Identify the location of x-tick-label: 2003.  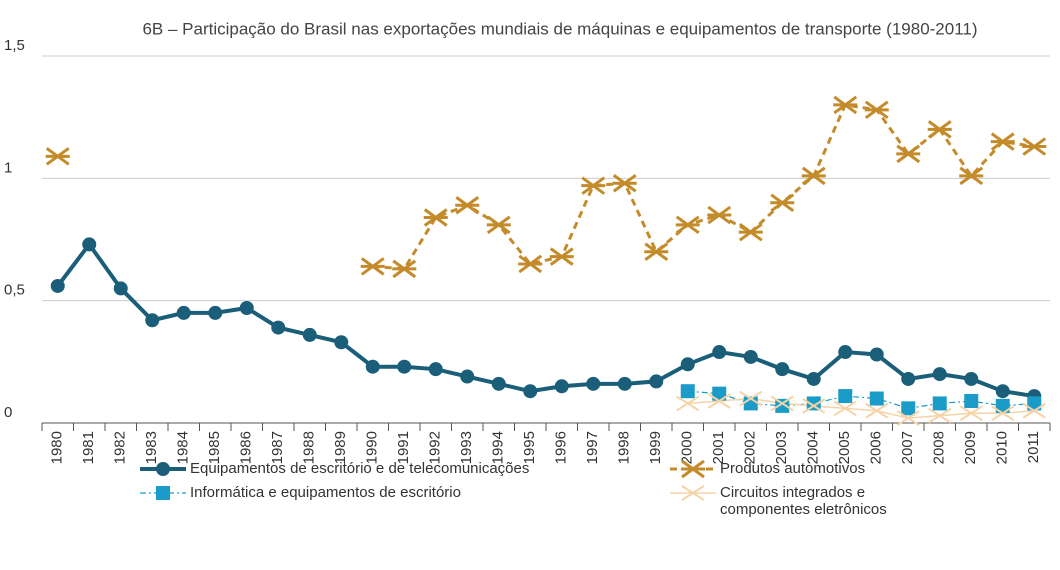
(781, 447).